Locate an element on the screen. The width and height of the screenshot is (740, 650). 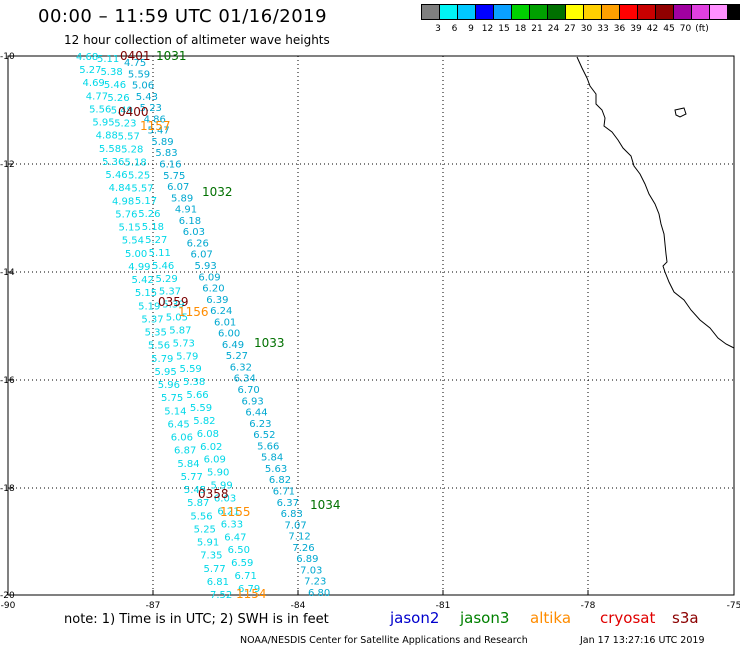
legend-label: 36 is located at coordinates (619, 29).